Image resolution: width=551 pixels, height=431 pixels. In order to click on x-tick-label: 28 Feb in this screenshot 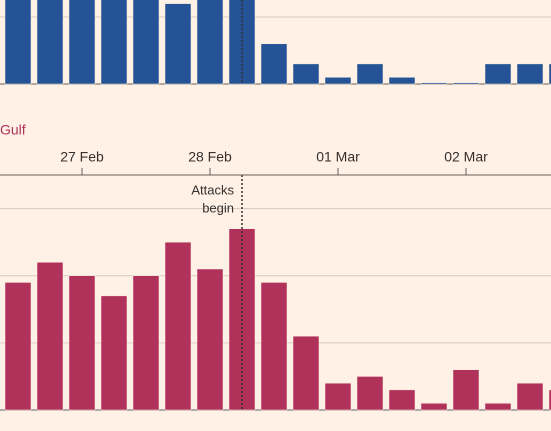, I will do `click(210, 157)`.